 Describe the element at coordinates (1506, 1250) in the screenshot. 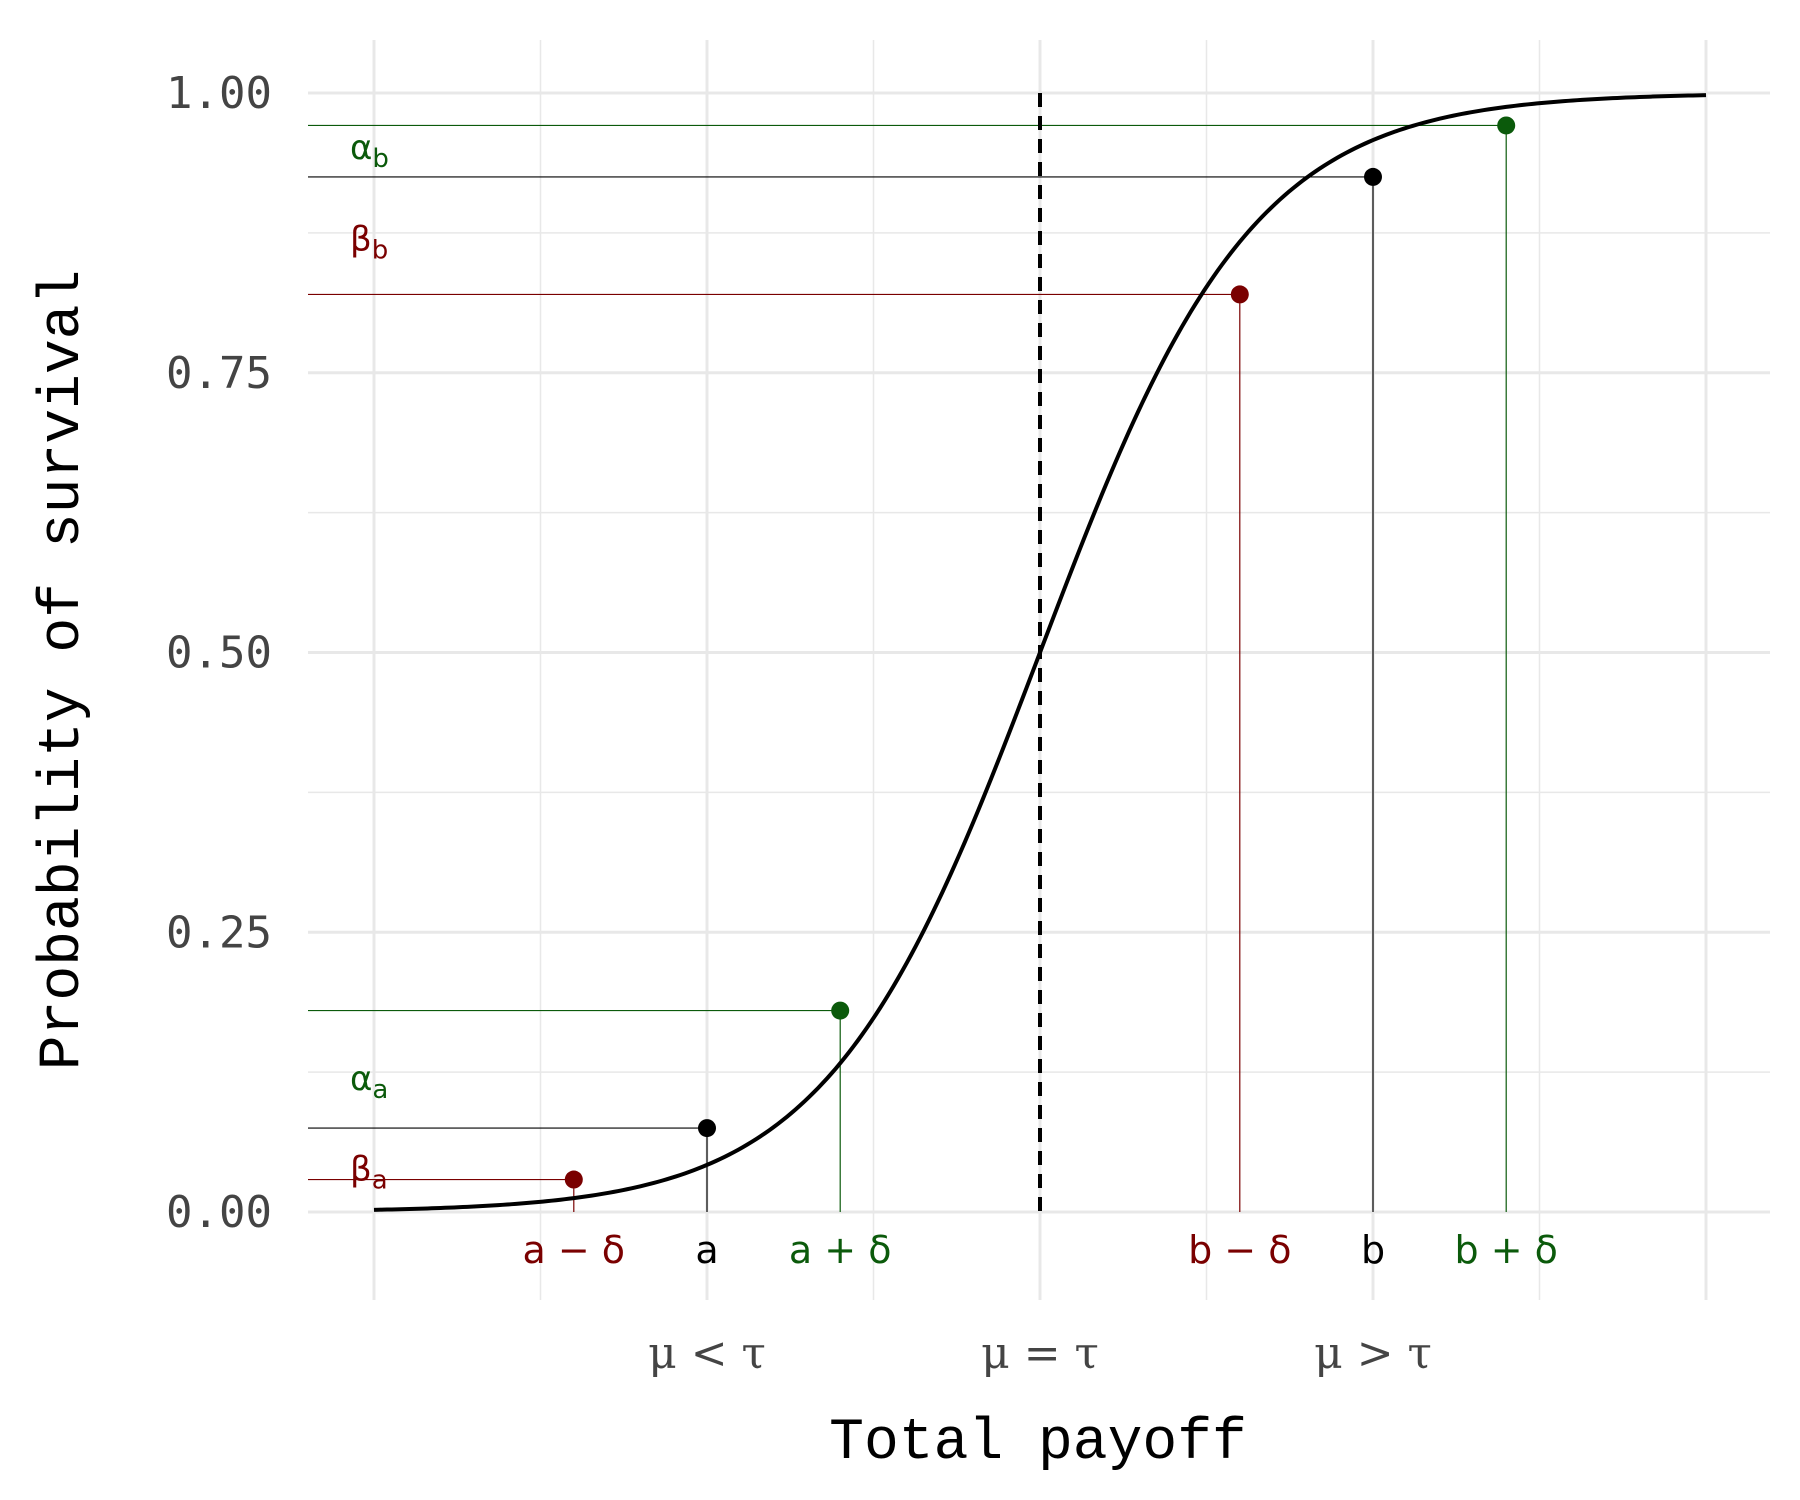

I see `point-label: b + δ` at that location.